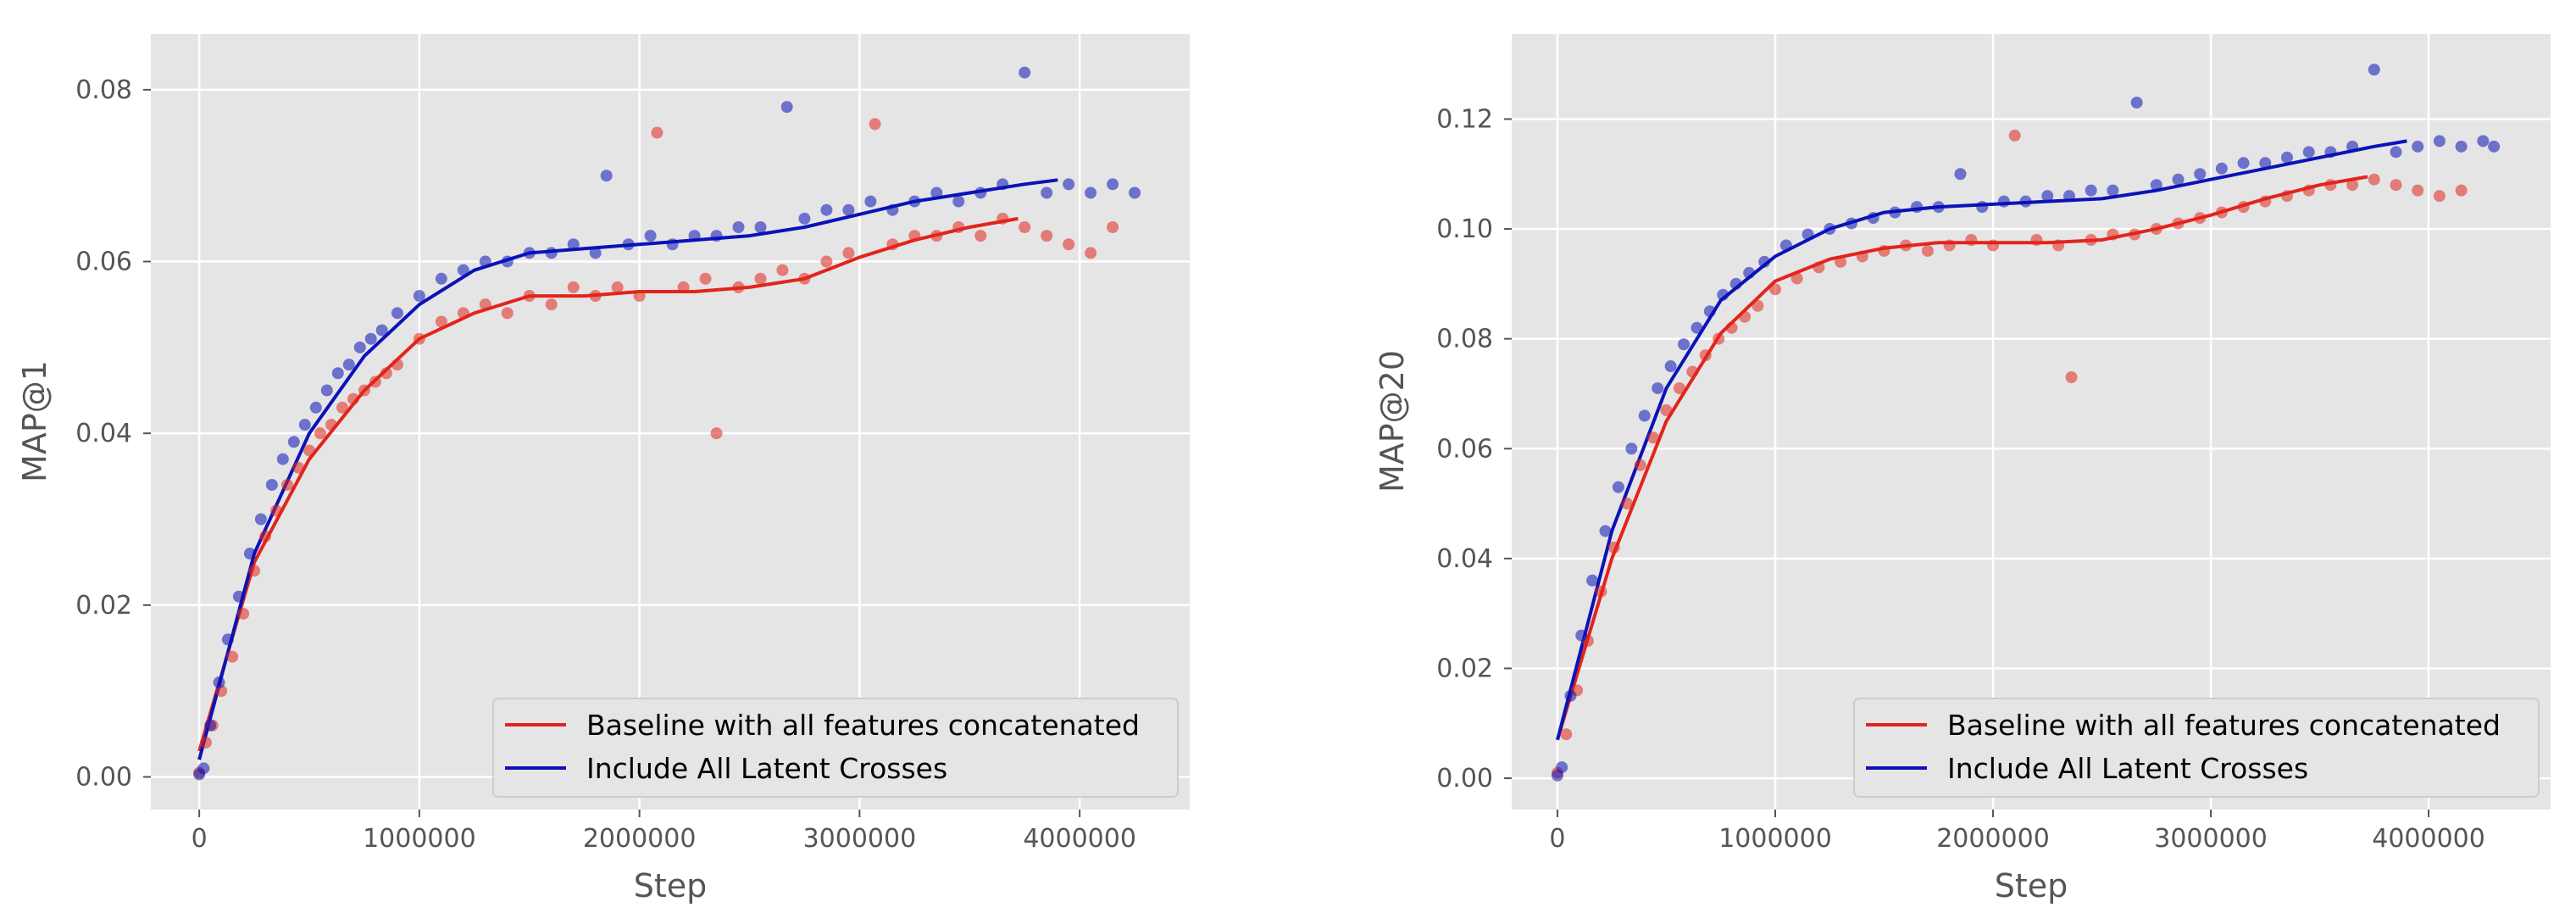 The width and height of the screenshot is (2576, 924). I want to click on y-axis-label: MAP@20, so click(1392, 421).